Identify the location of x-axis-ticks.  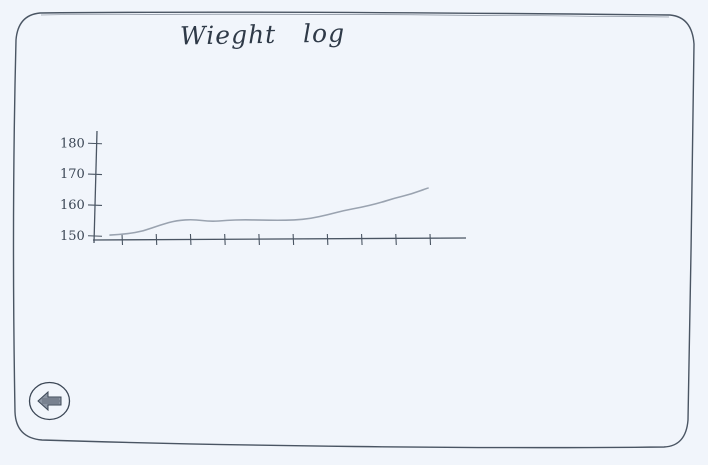
(276, 239).